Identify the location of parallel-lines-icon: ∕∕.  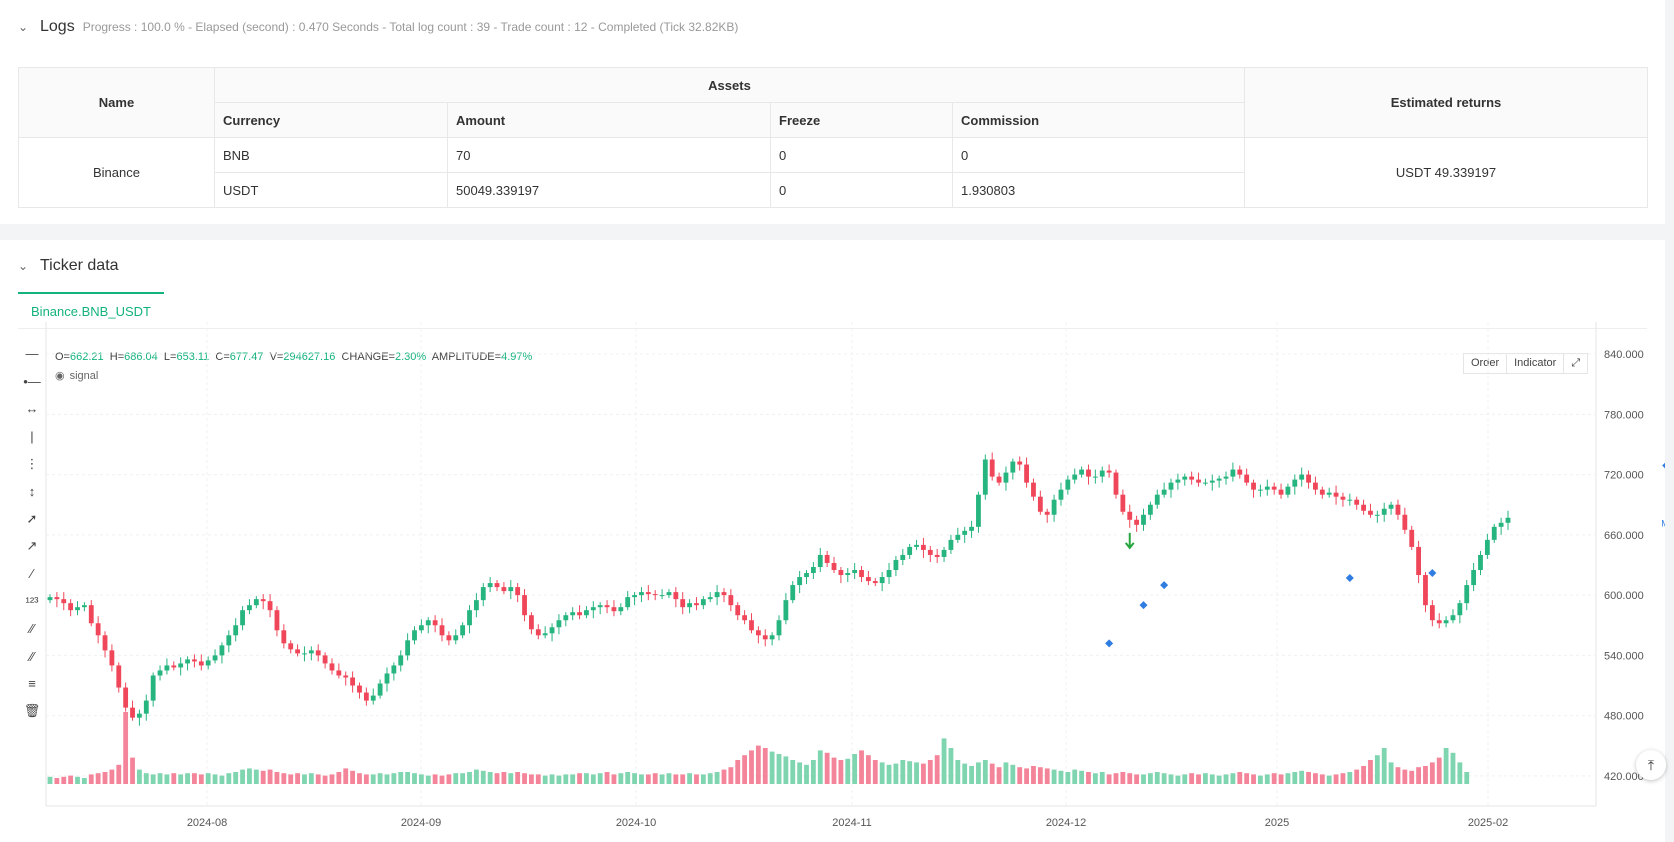
(32, 629).